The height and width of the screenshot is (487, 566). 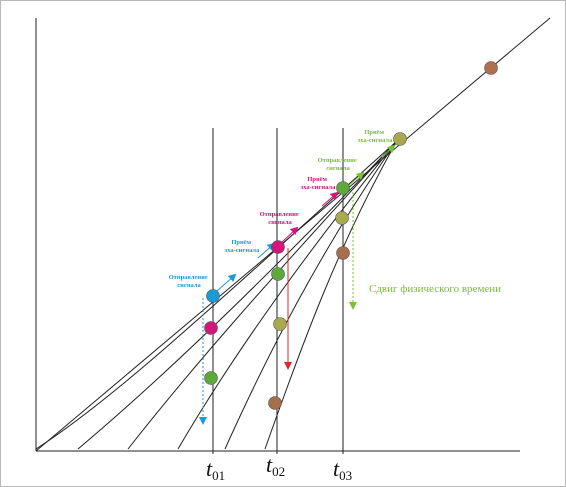 I want to click on label-send-2: Отправление сигнала, so click(x=280, y=218).